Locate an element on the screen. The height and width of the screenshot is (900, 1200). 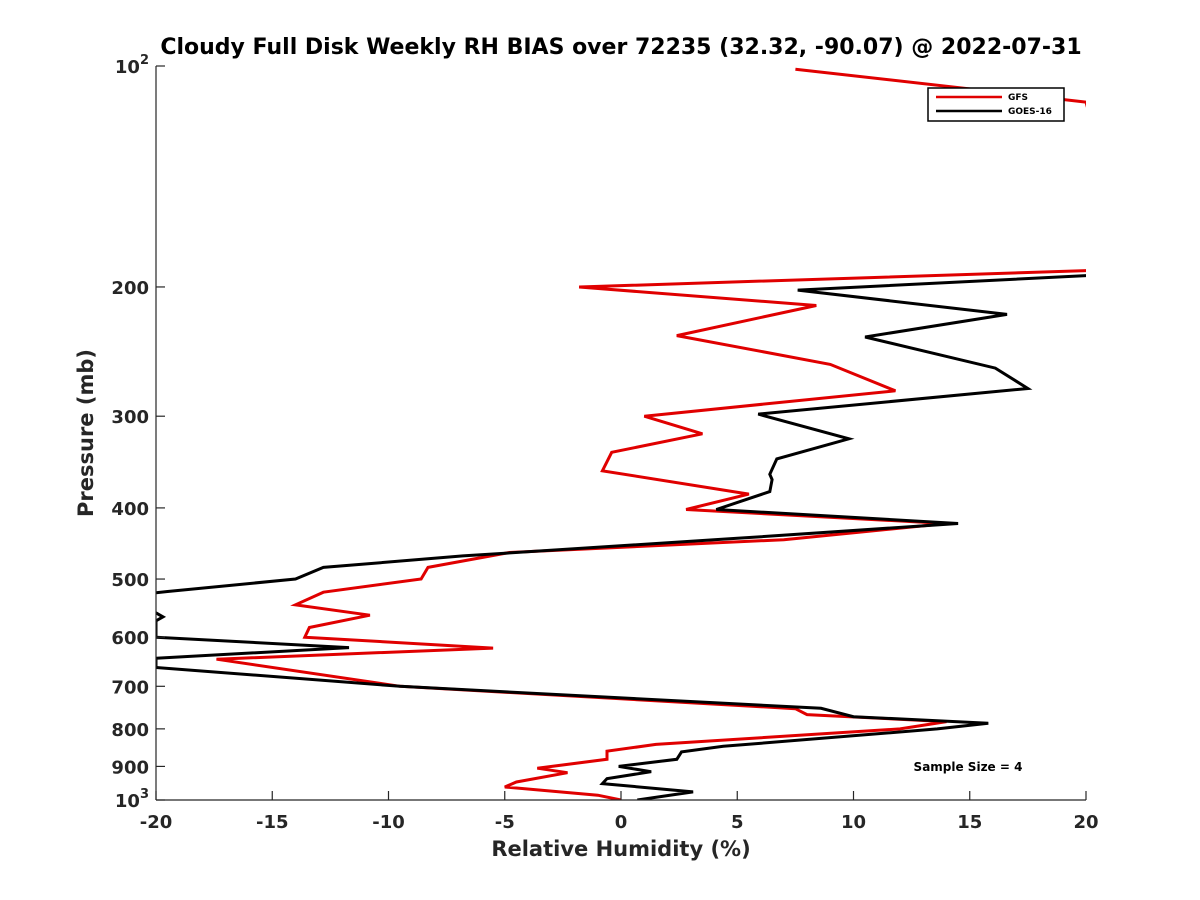
y-tick-label: 200 is located at coordinates (130, 288).